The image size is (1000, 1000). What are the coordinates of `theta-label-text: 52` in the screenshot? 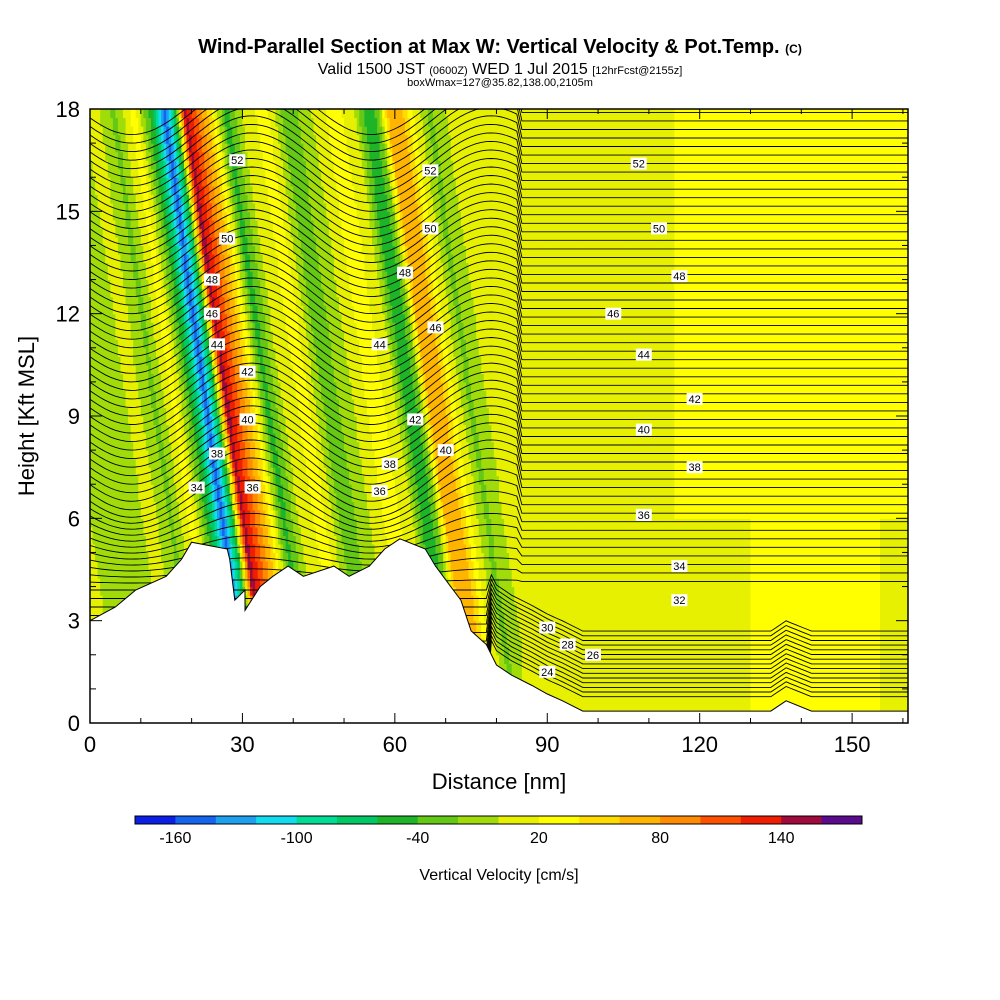 It's located at (237, 161).